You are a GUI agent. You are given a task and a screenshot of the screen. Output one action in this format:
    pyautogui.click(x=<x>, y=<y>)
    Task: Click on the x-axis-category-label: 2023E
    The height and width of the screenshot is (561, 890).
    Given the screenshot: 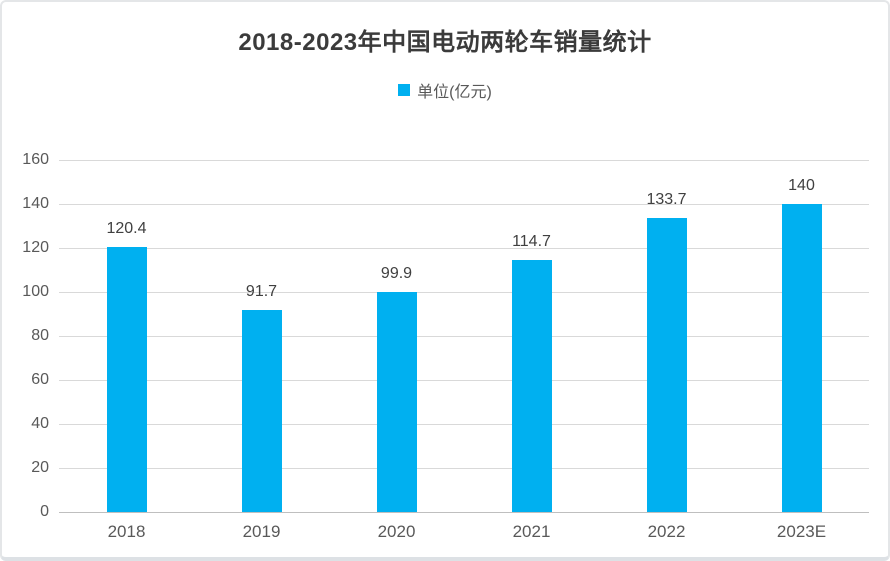 What is the action you would take?
    pyautogui.click(x=801, y=531)
    